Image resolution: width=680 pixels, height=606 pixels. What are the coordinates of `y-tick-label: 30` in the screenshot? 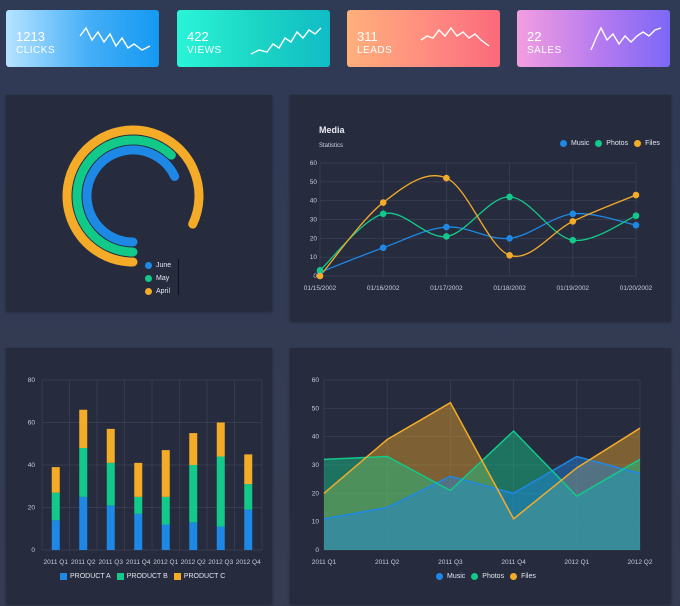 It's located at (316, 465).